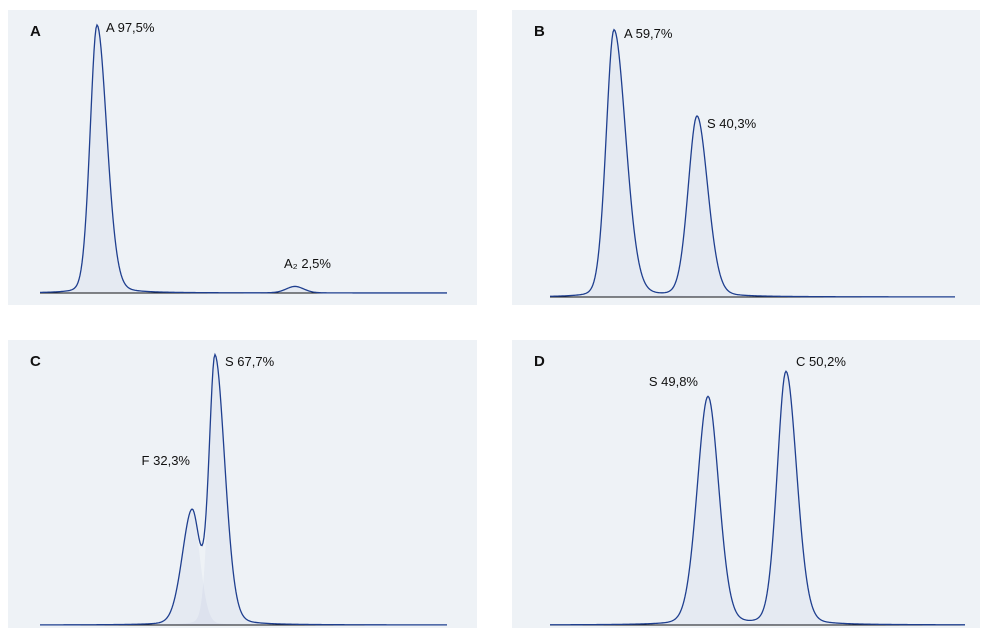 This screenshot has height=632, width=983. What do you see at coordinates (255, 361) in the screenshot?
I see `peak-percent: 67,7%` at bounding box center [255, 361].